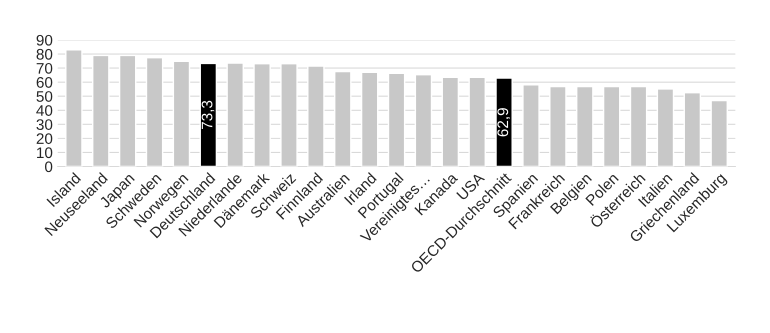 The image size is (770, 333). Describe the element at coordinates (44, 68) in the screenshot. I see `y-tick-label: 70` at that location.